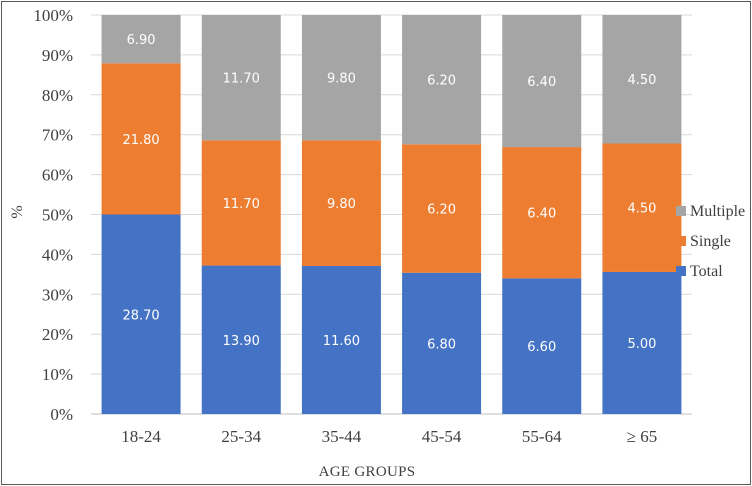 The image size is (752, 486). Describe the element at coordinates (57, 55) in the screenshot. I see `y-tick-label: 90%` at that location.